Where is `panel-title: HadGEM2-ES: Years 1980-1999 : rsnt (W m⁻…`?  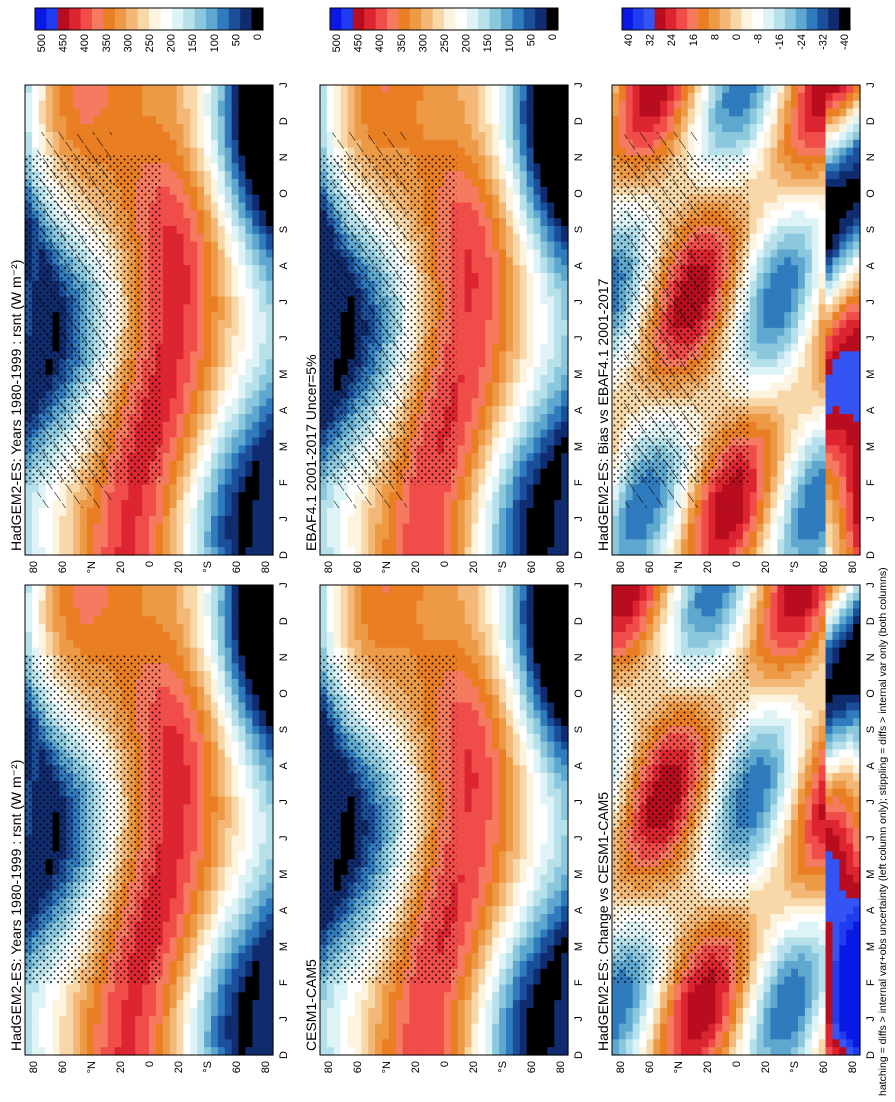 panel-title: HadGEM2-ES: Years 1980-1999 : rsnt (W m⁻… is located at coordinates (16, 905).